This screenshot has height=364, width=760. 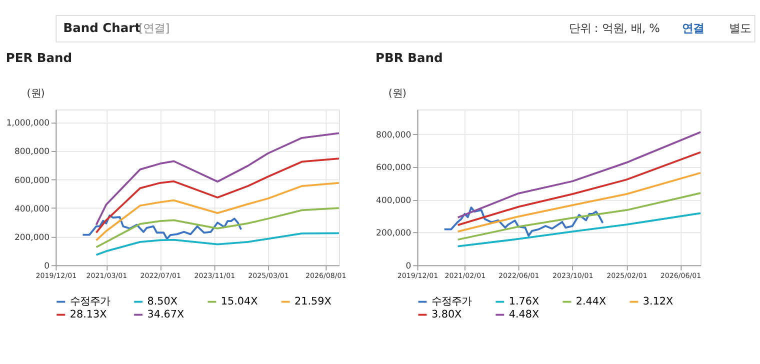 I want to click on text: 별도, so click(x=740, y=28).